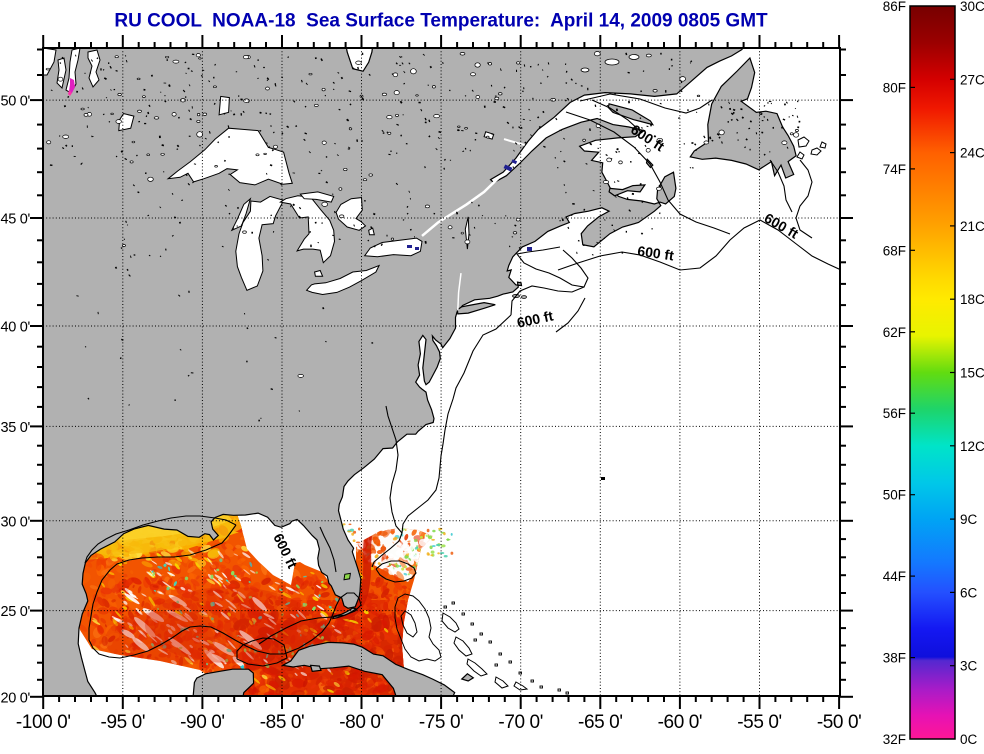 Image resolution: width=984 pixels, height=754 pixels. Describe the element at coordinates (43, 722) in the screenshot. I see `svg-text: -100 0'` at that location.